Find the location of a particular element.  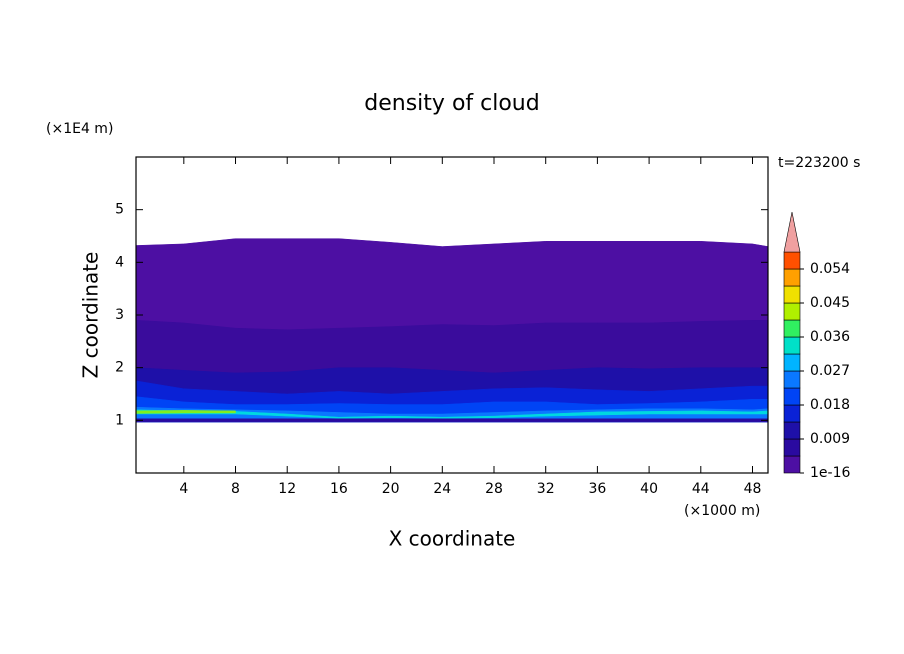

y-tick-label: 4 is located at coordinates (119, 262).